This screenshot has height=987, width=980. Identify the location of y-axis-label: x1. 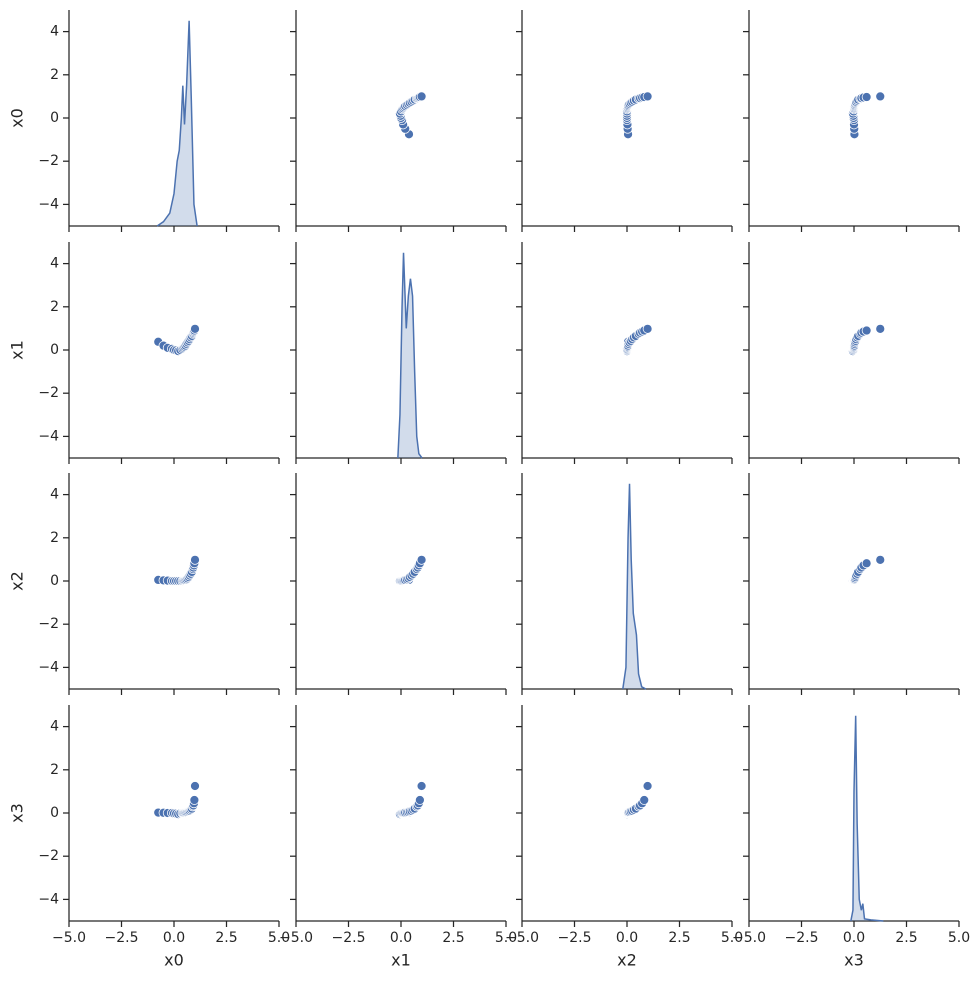
(17, 350).